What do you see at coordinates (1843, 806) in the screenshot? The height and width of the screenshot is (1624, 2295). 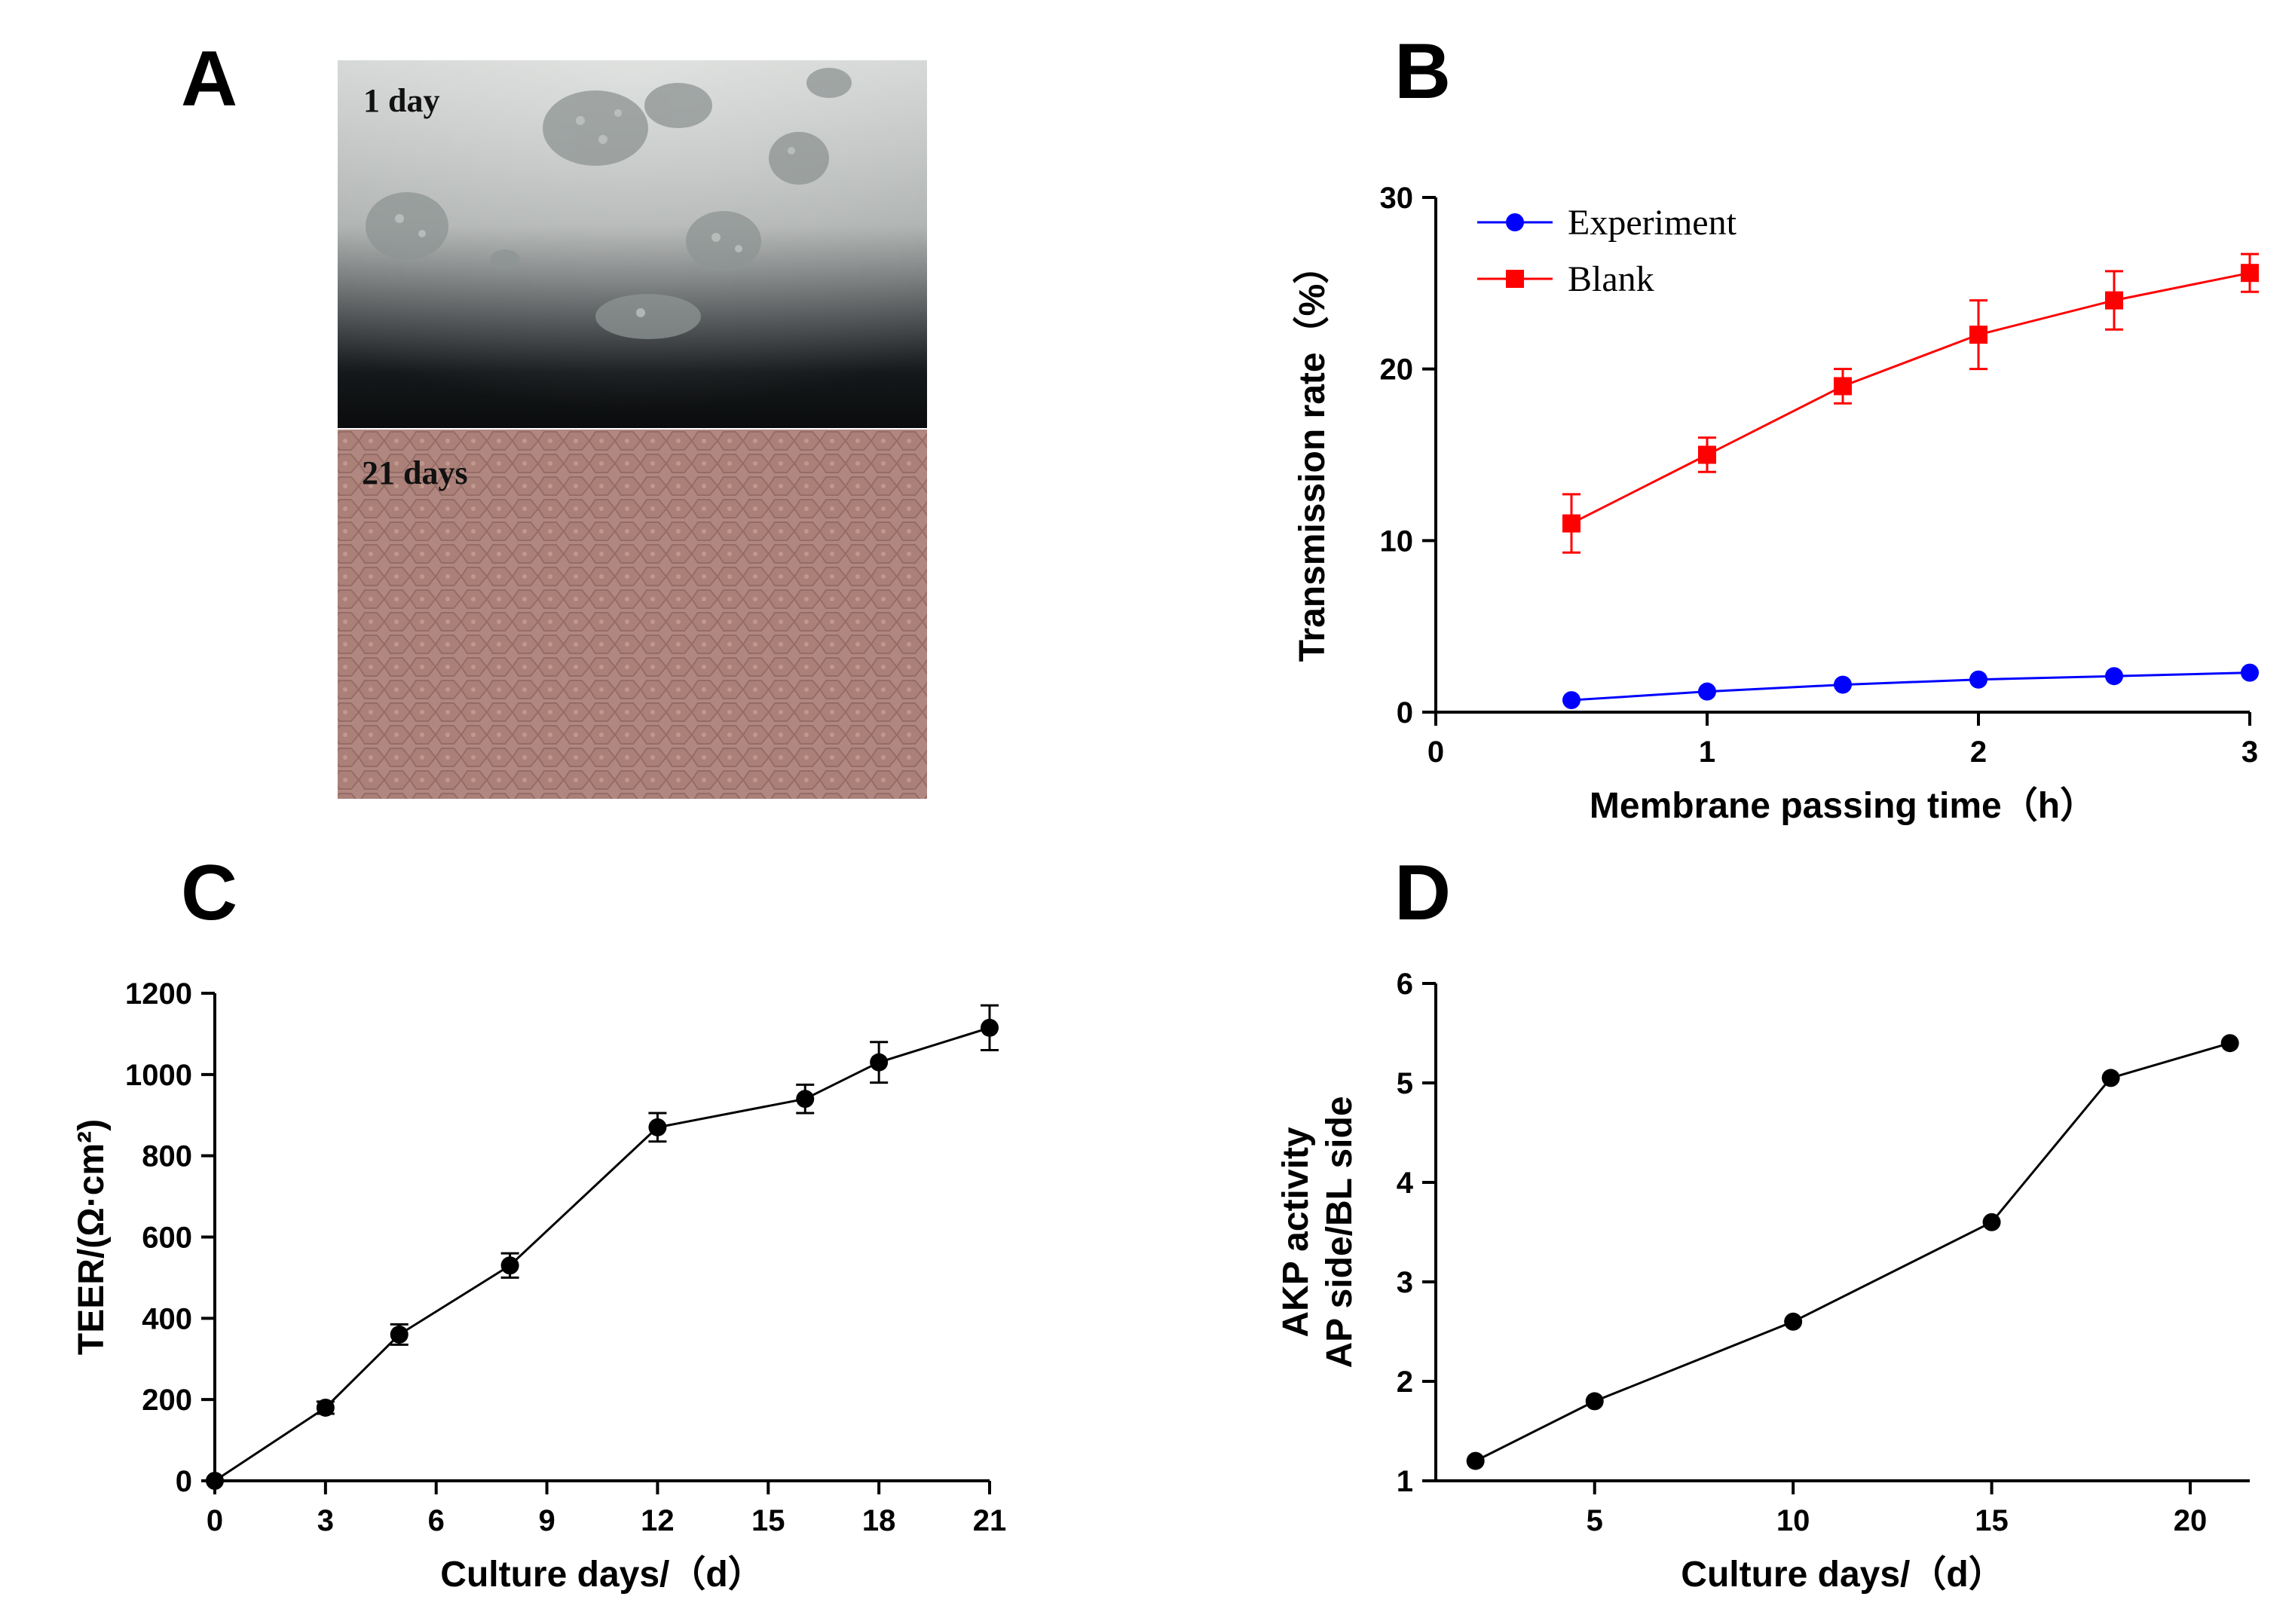 I see `x-axis-title: Membrane passing time（h）` at bounding box center [1843, 806].